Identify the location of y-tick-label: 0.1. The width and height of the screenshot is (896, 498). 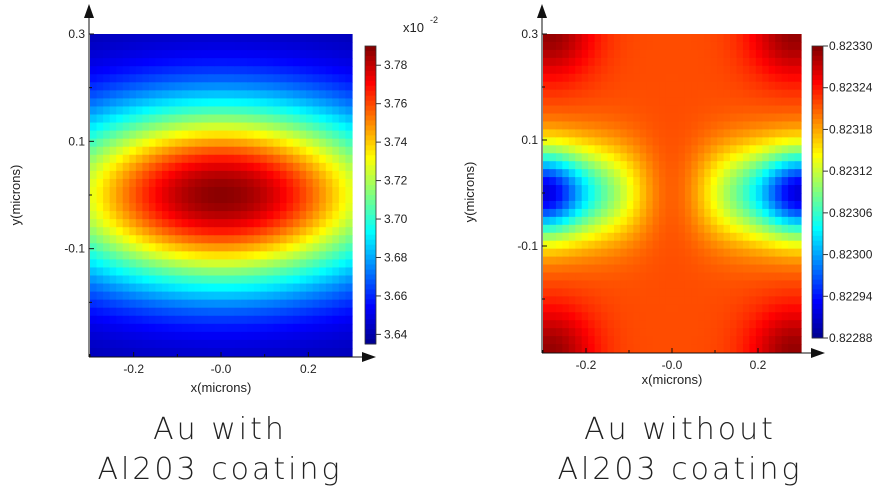
(76, 141).